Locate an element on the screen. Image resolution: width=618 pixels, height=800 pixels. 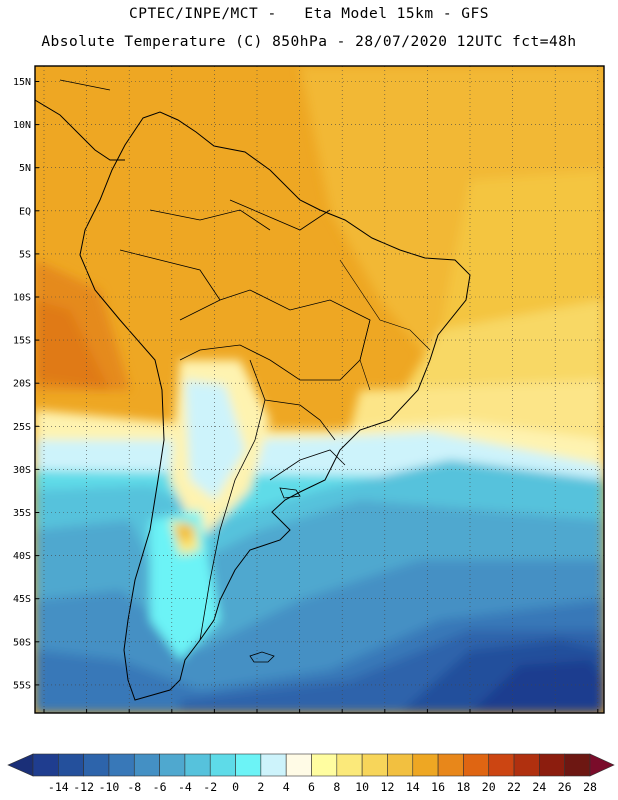
lon-tick-label: 35W is located at coordinates (470, 719).